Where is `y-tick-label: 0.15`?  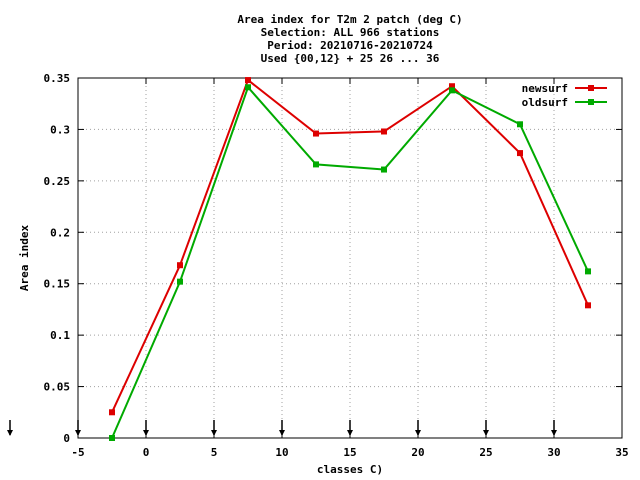 y-tick-label: 0.15 is located at coordinates (57, 284).